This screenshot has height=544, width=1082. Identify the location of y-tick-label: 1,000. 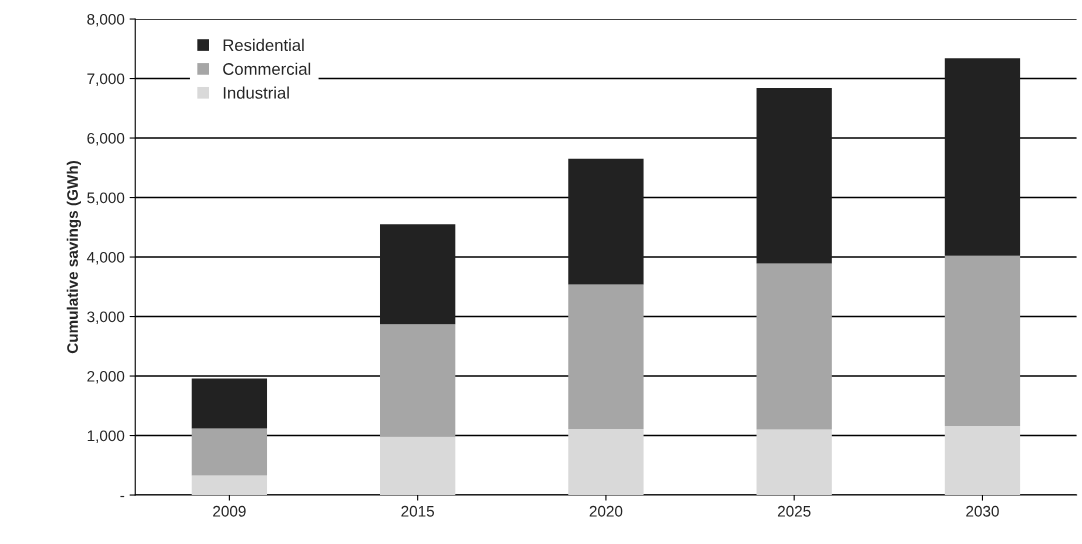
(106, 437).